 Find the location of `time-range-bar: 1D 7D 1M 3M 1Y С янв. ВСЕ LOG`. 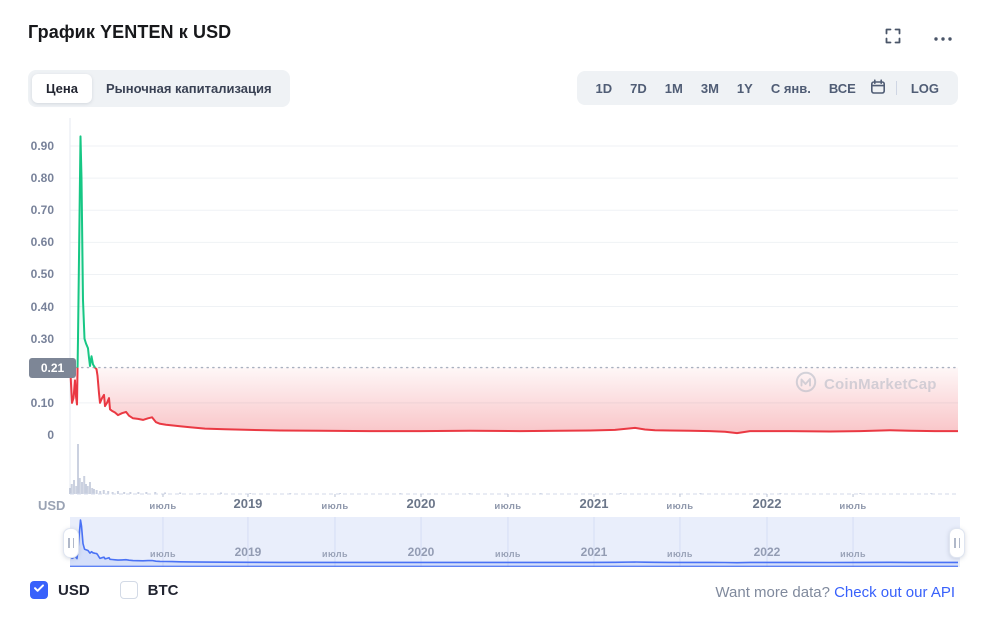

time-range-bar: 1D 7D 1M 3M 1Y С янв. ВСЕ LOG is located at coordinates (767, 88).